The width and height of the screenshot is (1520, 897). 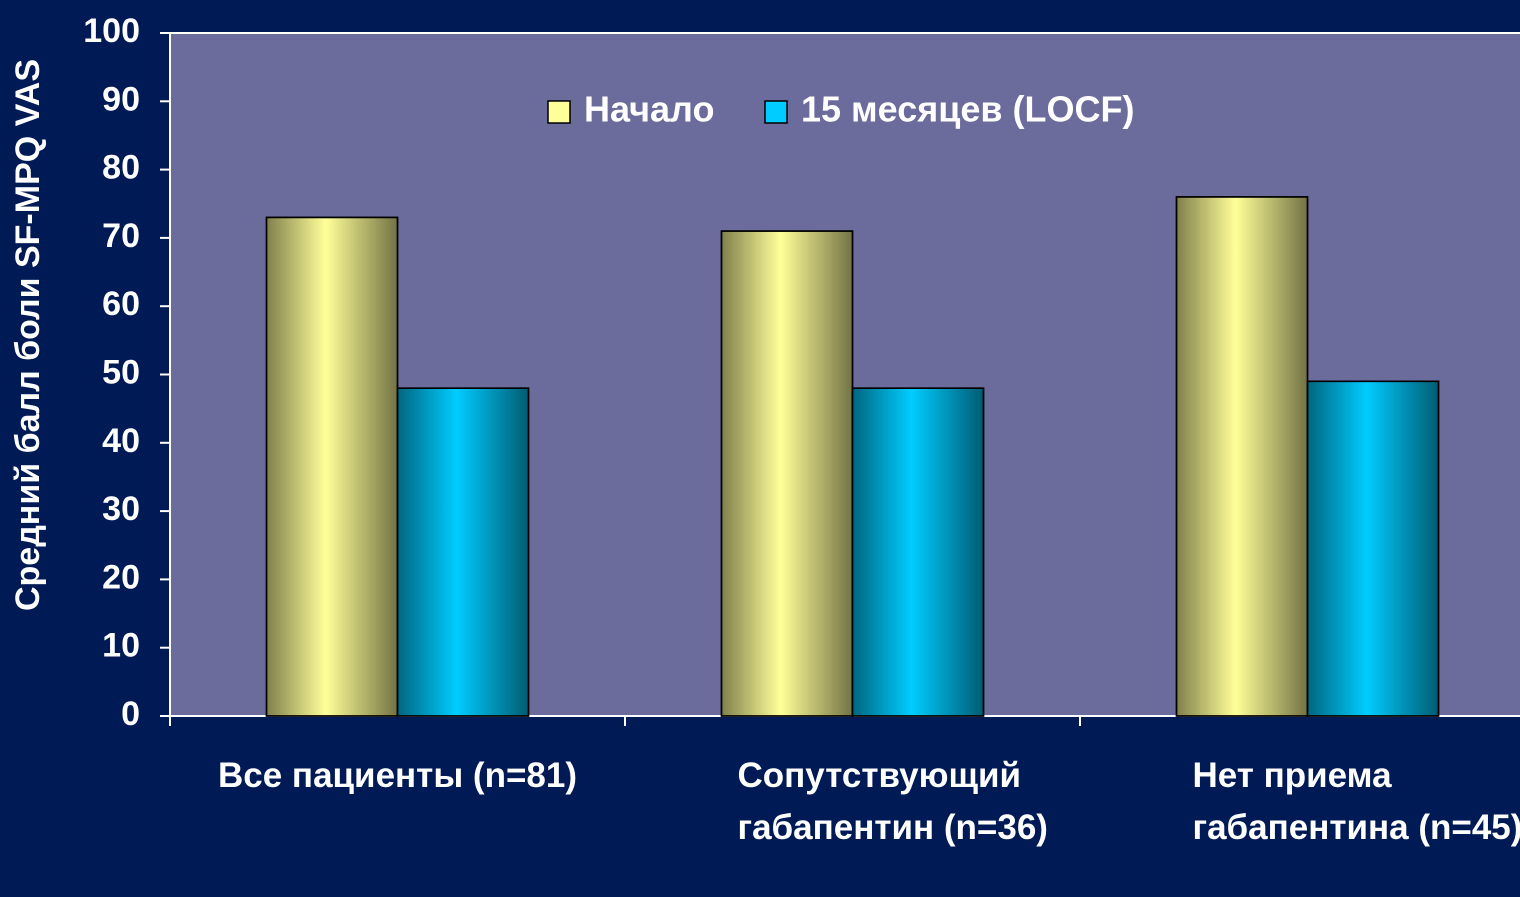 What do you see at coordinates (28, 335) in the screenshot?
I see `y-axis-title: Средний балл боли SF-MPQ VAS` at bounding box center [28, 335].